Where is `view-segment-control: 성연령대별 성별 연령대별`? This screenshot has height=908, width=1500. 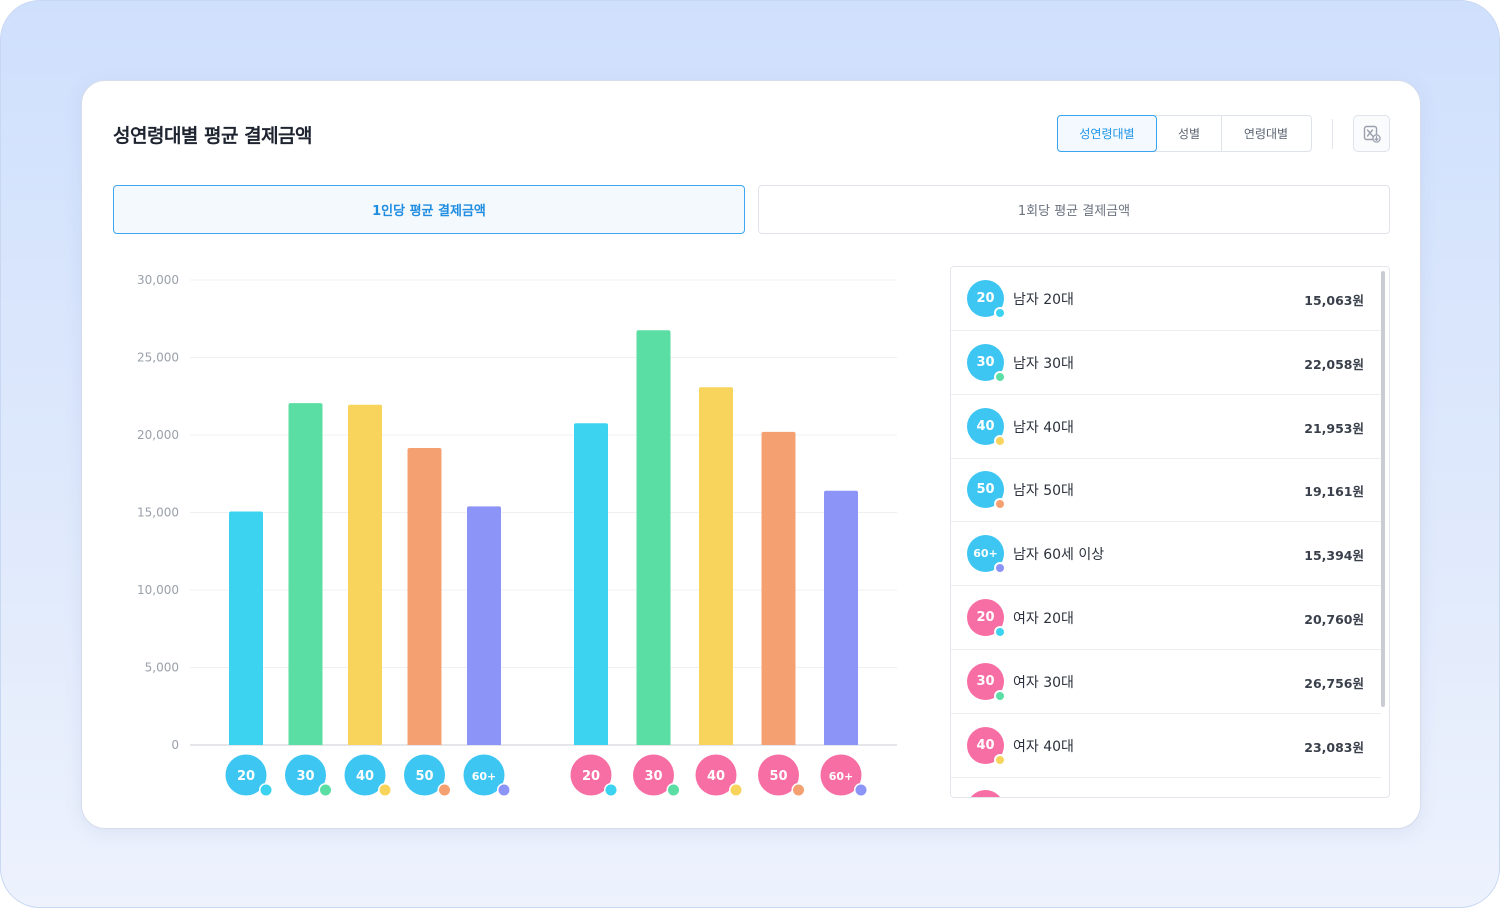
view-segment-control: 성연령대별 성별 연령대별 is located at coordinates (1184, 133).